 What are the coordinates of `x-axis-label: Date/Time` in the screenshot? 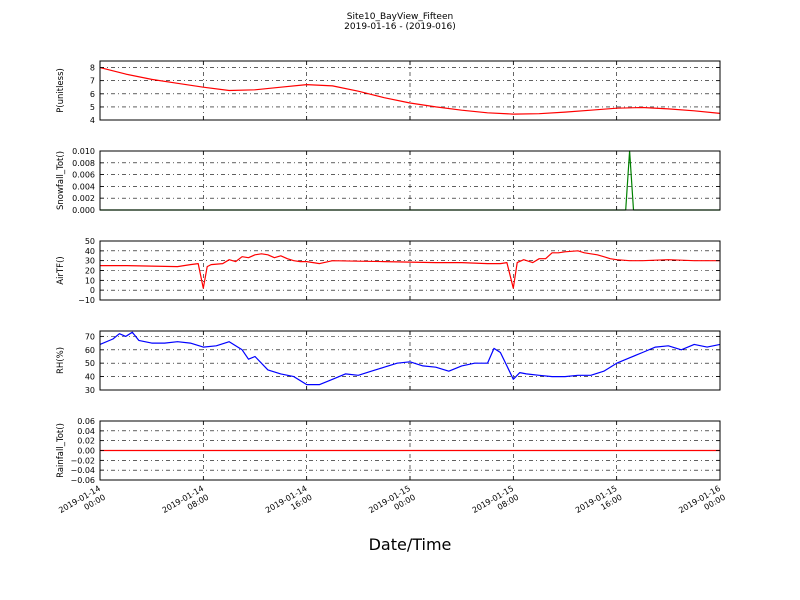 It's located at (410, 544).